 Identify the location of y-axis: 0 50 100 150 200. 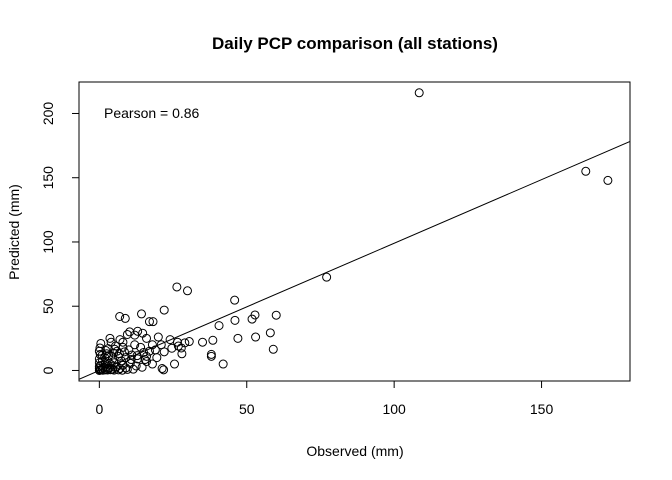
(60, 238).